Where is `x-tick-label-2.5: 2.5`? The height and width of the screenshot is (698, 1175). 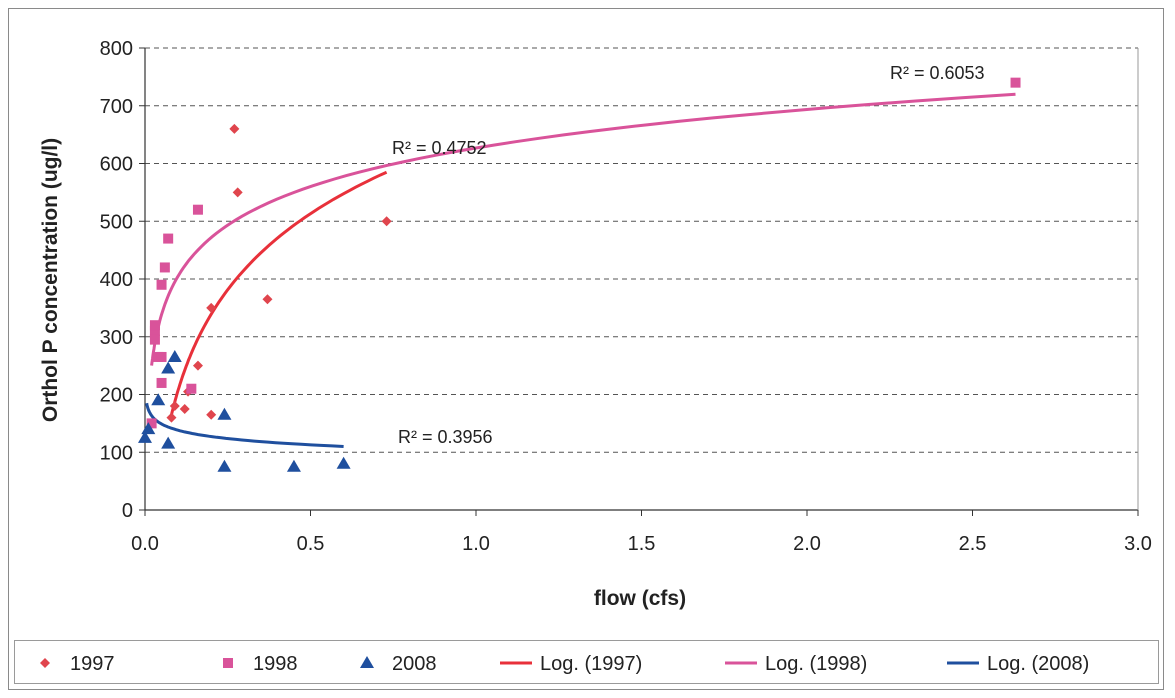 x-tick-label-2.5: 2.5 is located at coordinates (973, 544).